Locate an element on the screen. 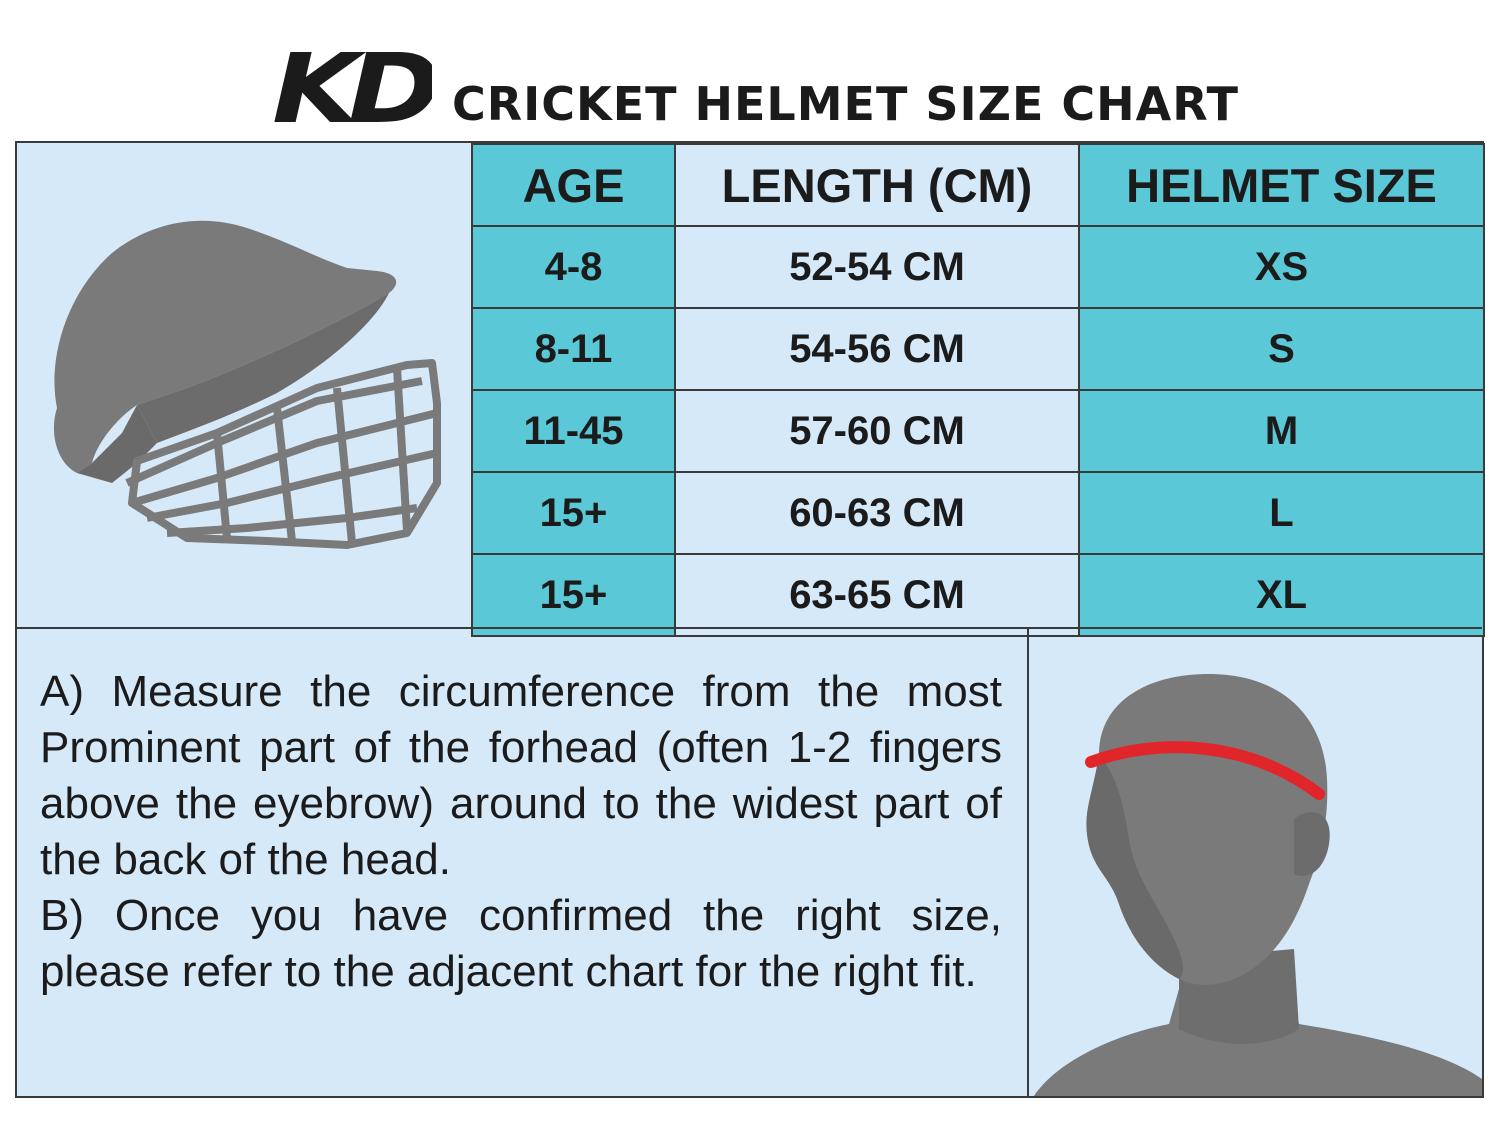 The height and width of the screenshot is (1134, 1500). logo-text: KD is located at coordinates (352, 89).